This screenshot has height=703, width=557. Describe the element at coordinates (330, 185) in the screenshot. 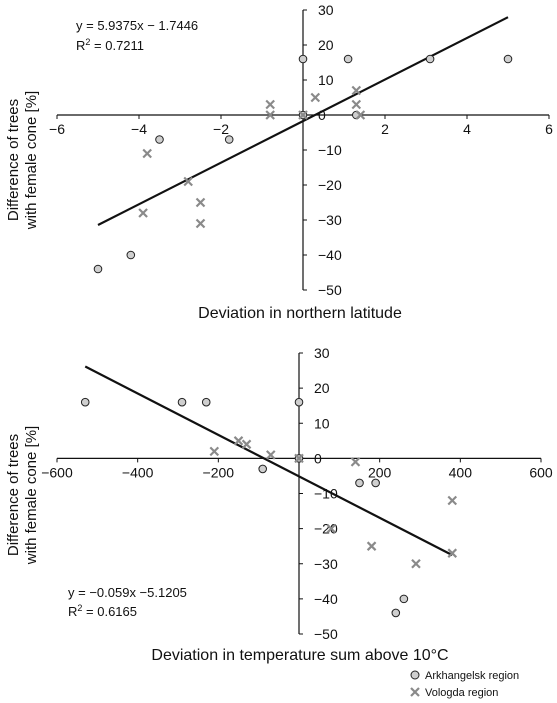

I see `chart-latitude-y-tick-label: −20` at that location.